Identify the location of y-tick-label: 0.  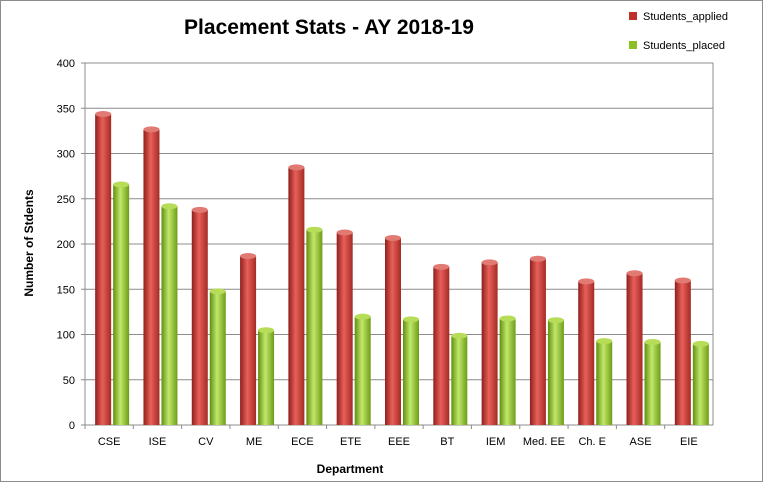
(72, 426).